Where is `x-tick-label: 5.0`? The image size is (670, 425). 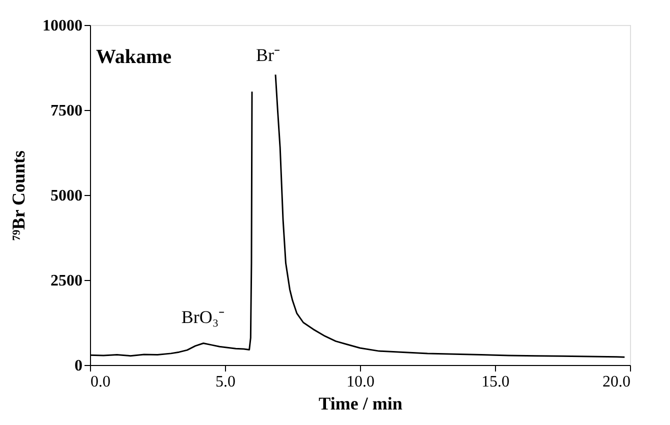 x-tick-label: 5.0 is located at coordinates (226, 382).